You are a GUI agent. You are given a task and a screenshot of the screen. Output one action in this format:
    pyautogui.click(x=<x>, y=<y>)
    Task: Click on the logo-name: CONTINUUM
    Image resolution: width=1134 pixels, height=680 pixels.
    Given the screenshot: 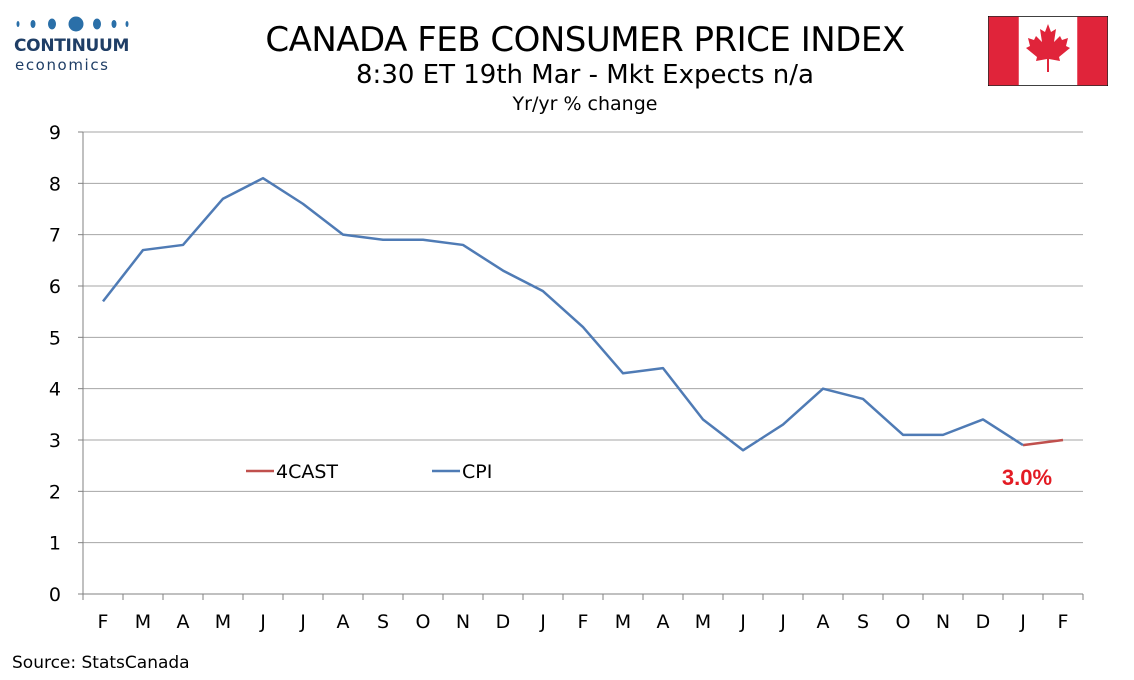 What is the action you would take?
    pyautogui.click(x=72, y=46)
    